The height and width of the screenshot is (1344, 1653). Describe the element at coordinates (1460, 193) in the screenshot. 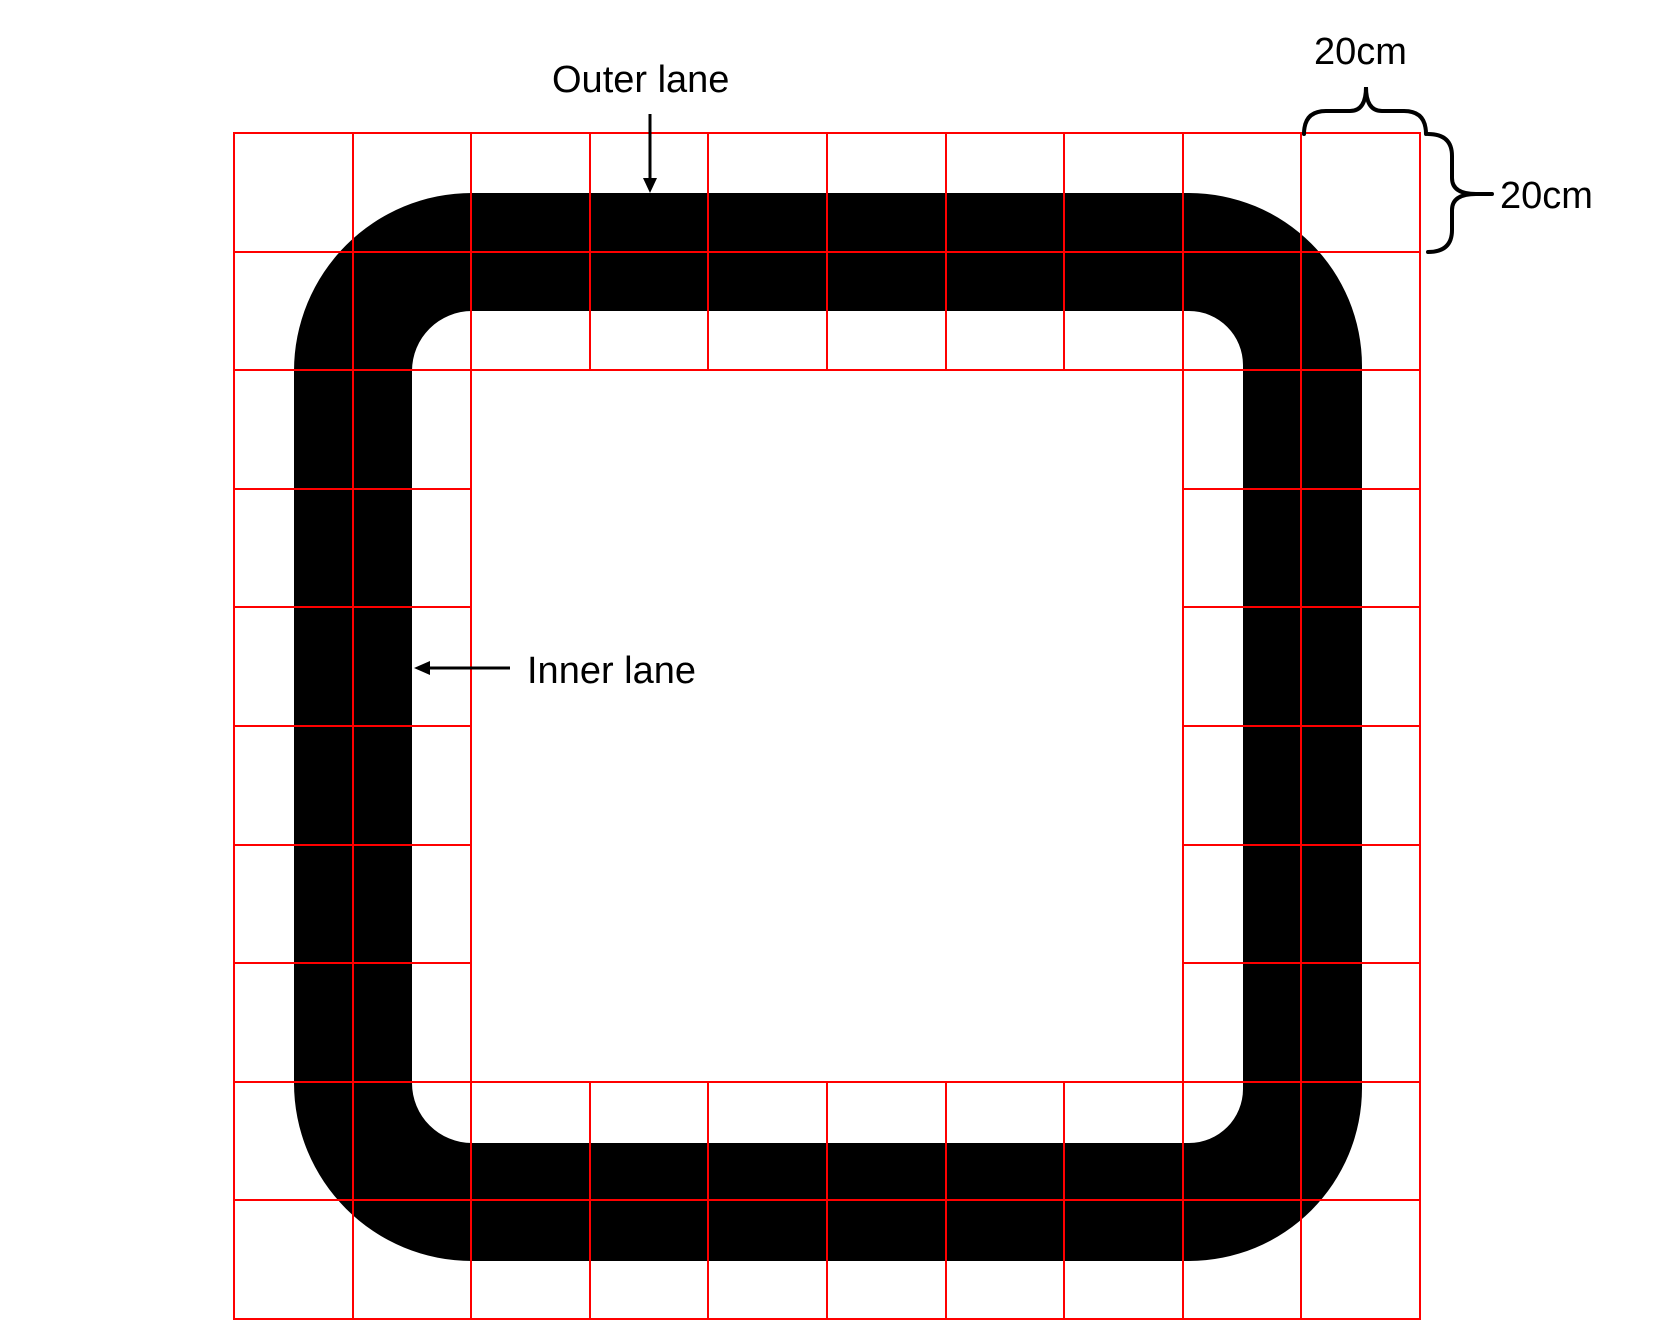

I see `height-dimension-brace` at that location.